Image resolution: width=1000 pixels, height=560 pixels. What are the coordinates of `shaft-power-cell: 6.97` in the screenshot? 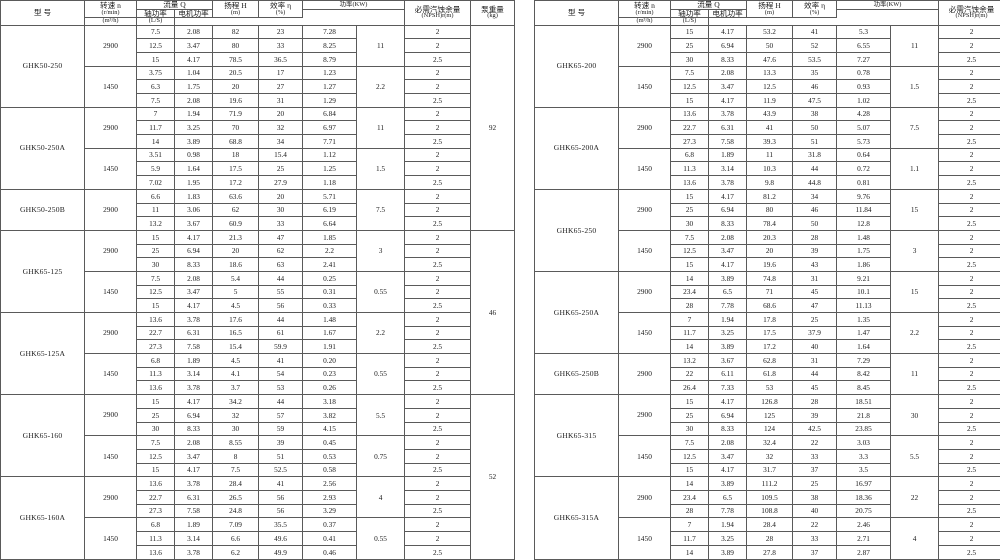 It's located at (330, 128).